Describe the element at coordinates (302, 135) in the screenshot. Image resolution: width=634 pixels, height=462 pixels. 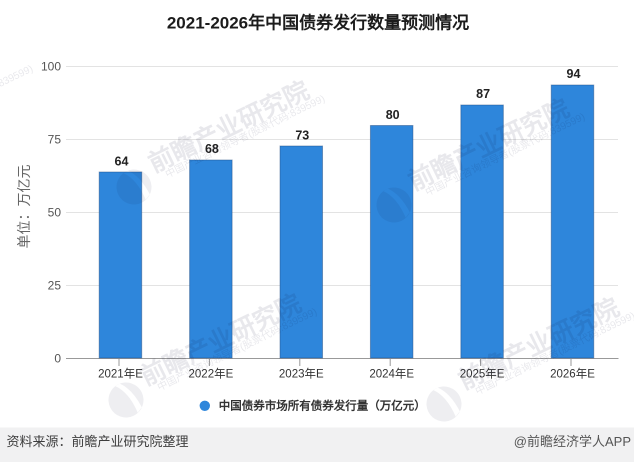
I see `svg-text: 73` at that location.